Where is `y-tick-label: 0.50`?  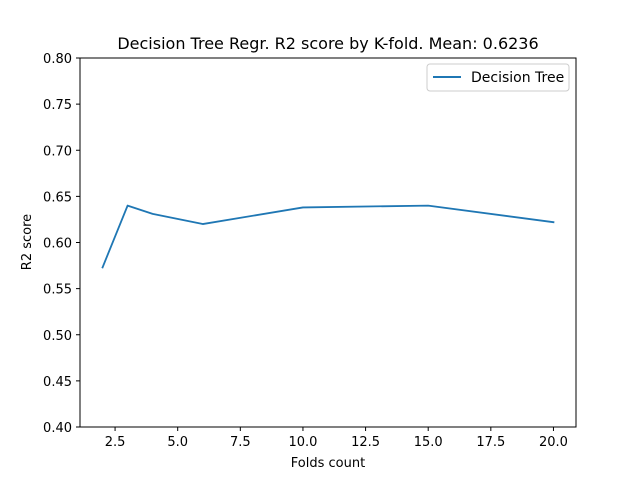
y-tick-label: 0.50 is located at coordinates (57, 336).